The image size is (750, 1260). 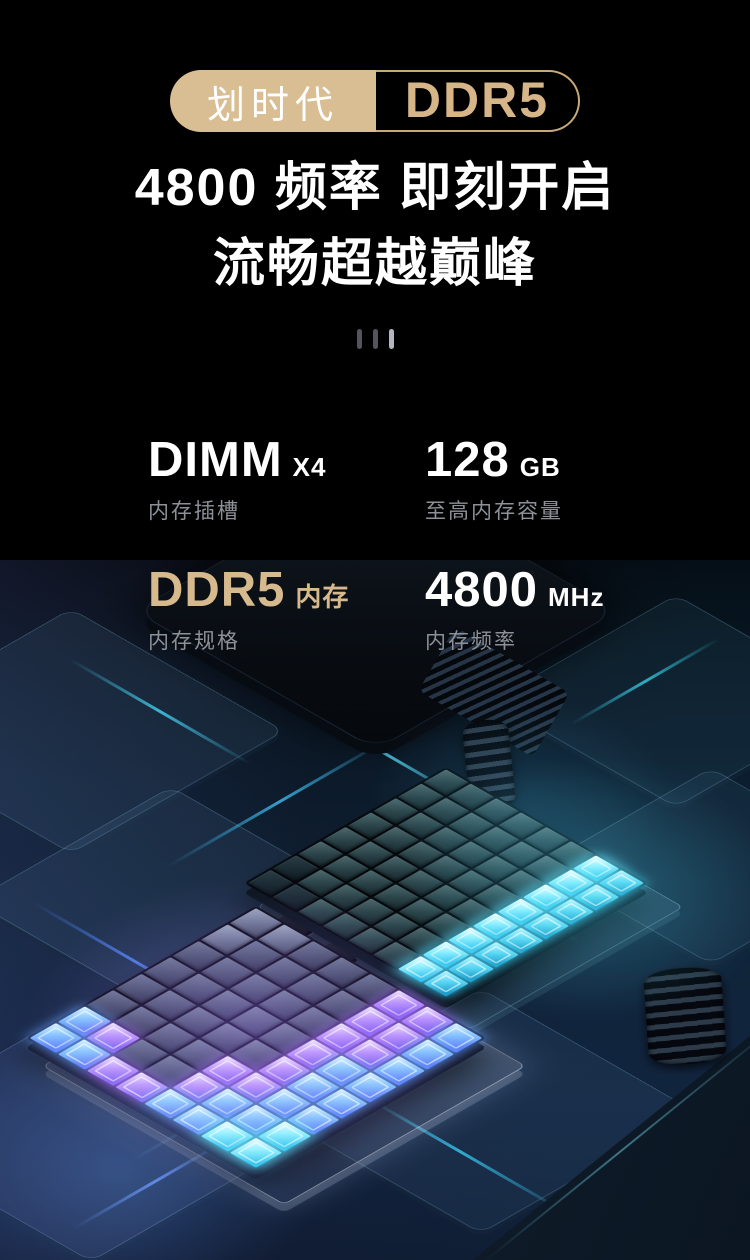 What do you see at coordinates (685, 1016) in the screenshot?
I see `inductor-coil` at bounding box center [685, 1016].